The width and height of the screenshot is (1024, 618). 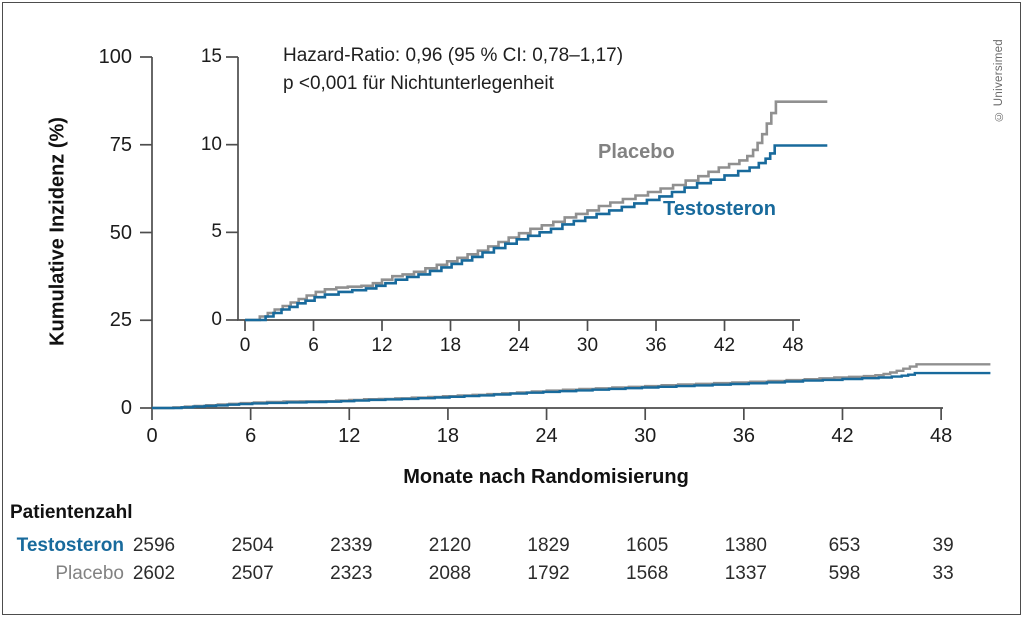 What do you see at coordinates (252, 545) in the screenshot?
I see `risk-count-cell: 2504` at bounding box center [252, 545].